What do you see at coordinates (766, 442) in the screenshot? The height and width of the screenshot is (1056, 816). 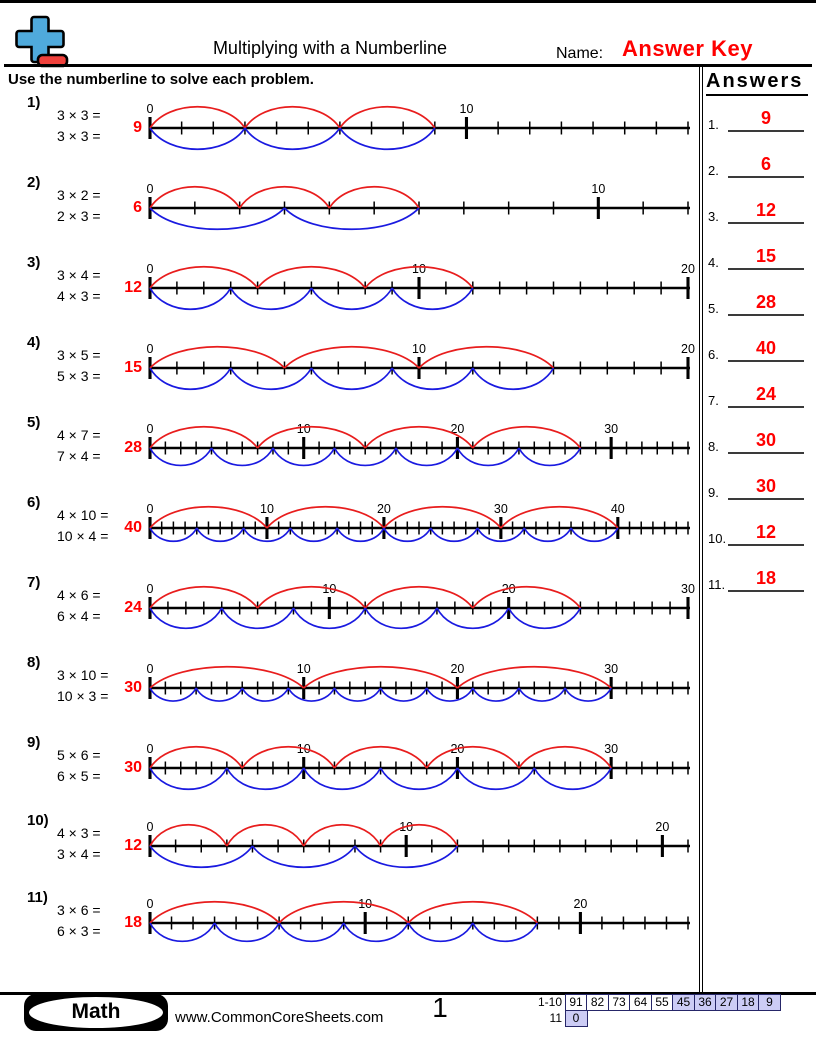 I see `answer-value: 30` at bounding box center [766, 442].